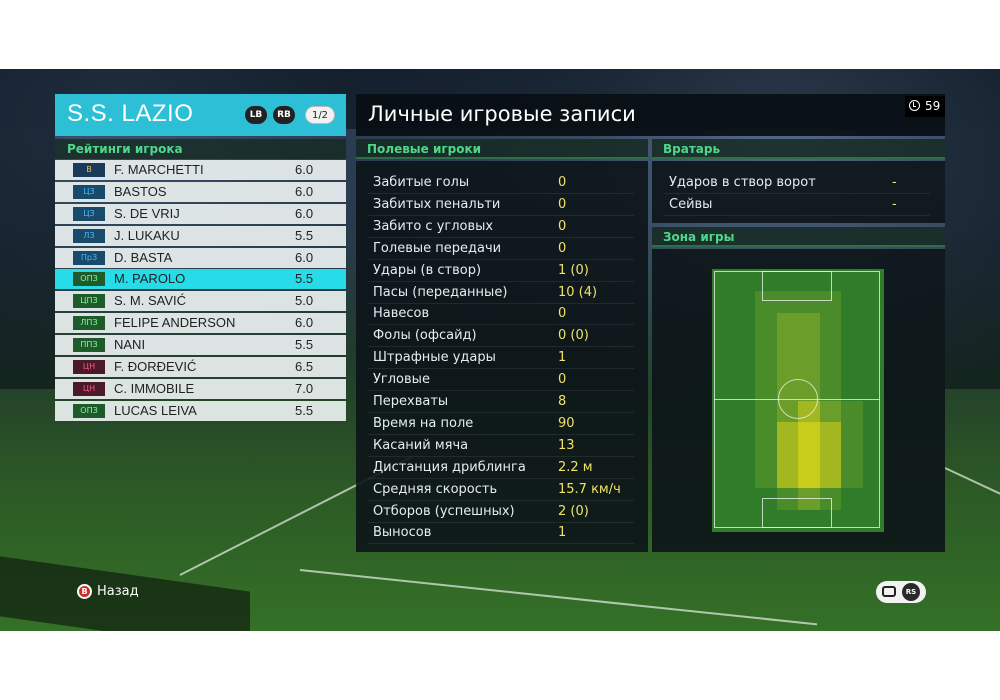 Image resolution: width=1000 pixels, height=700 pixels. I want to click on player-row: ЛПЗ FELIPE ANDERSON 6.0, so click(200, 323).